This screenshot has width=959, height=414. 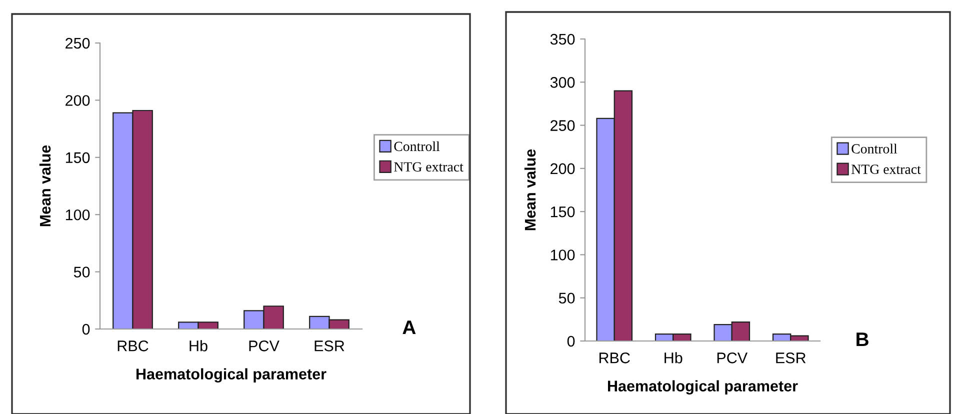 I want to click on y-tick-label: 350, so click(x=562, y=39).